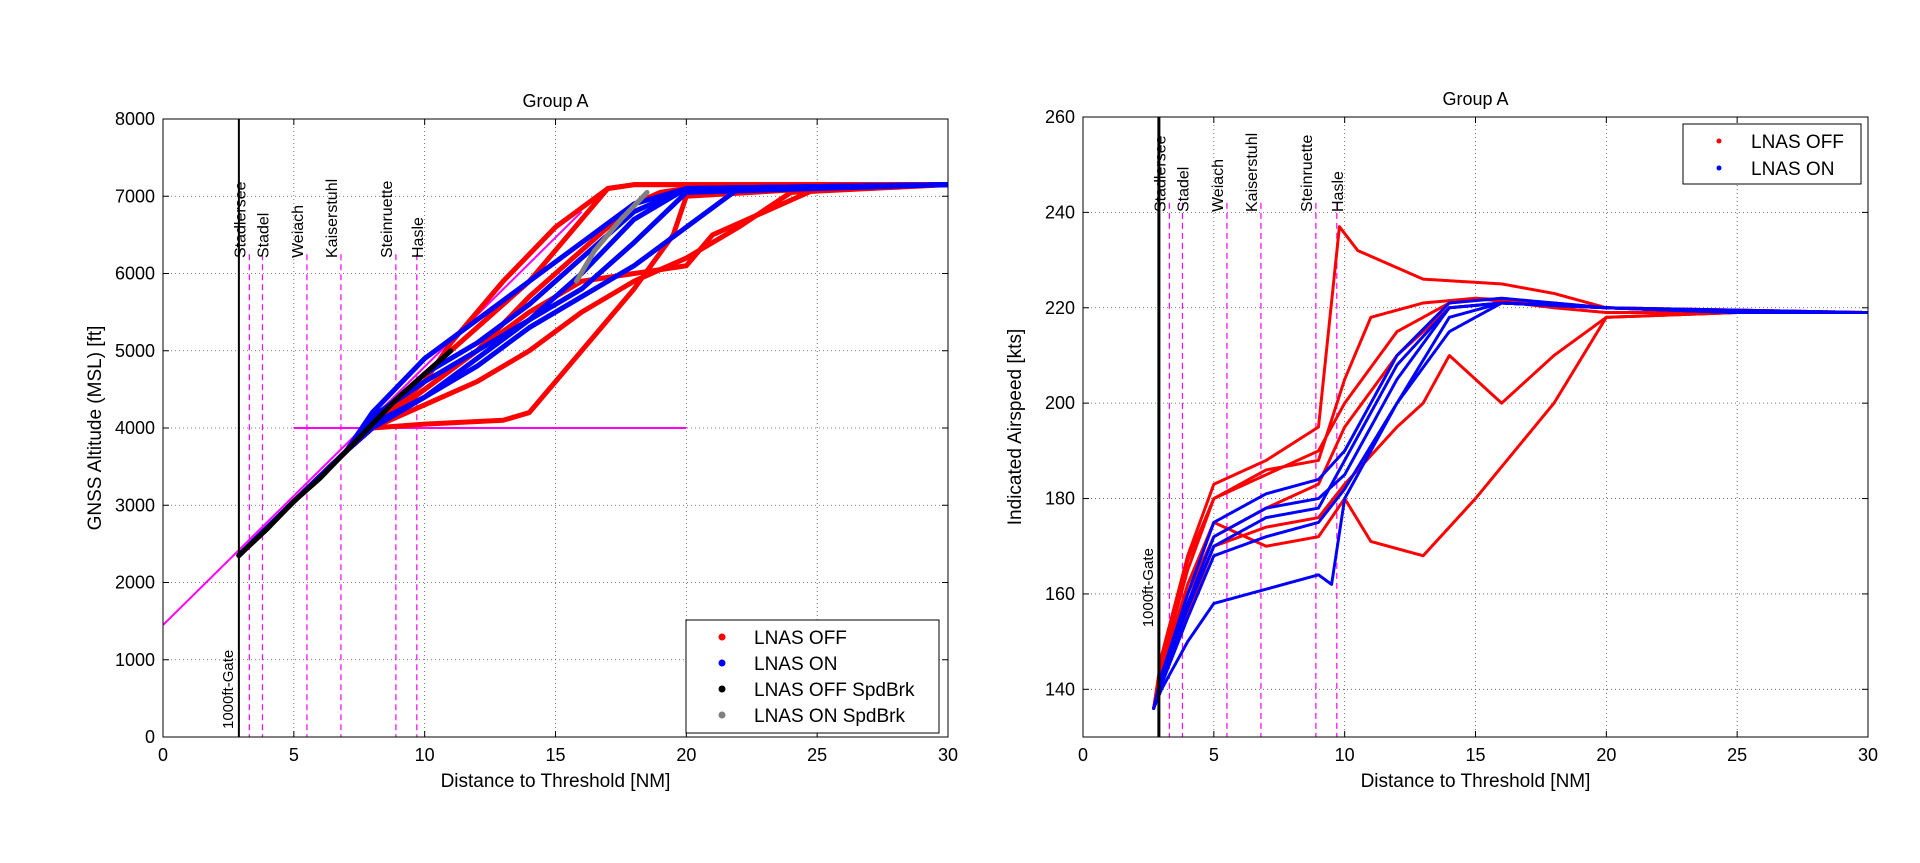  What do you see at coordinates (135, 119) in the screenshot?
I see `y-tick-label: 8000` at bounding box center [135, 119].